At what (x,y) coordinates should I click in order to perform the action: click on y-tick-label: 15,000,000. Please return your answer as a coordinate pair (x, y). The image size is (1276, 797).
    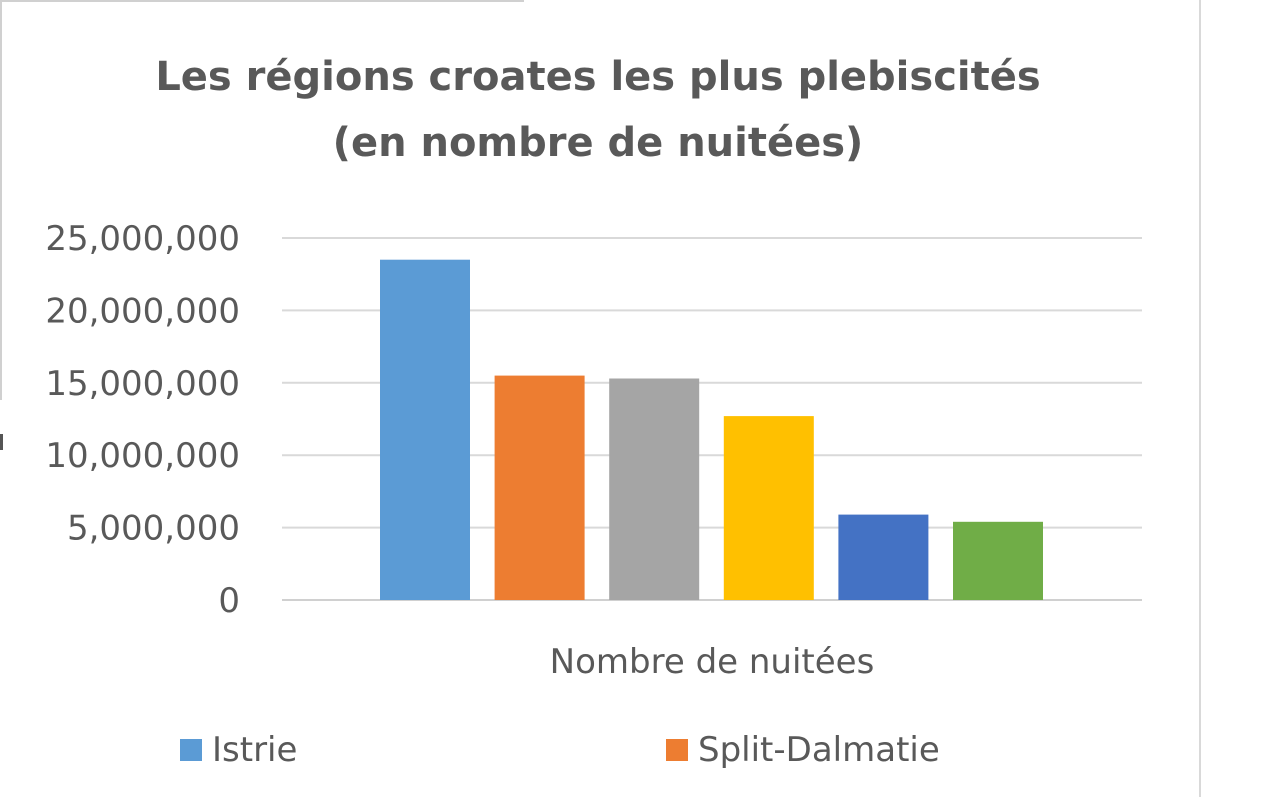
    Looking at the image, I should click on (142, 384).